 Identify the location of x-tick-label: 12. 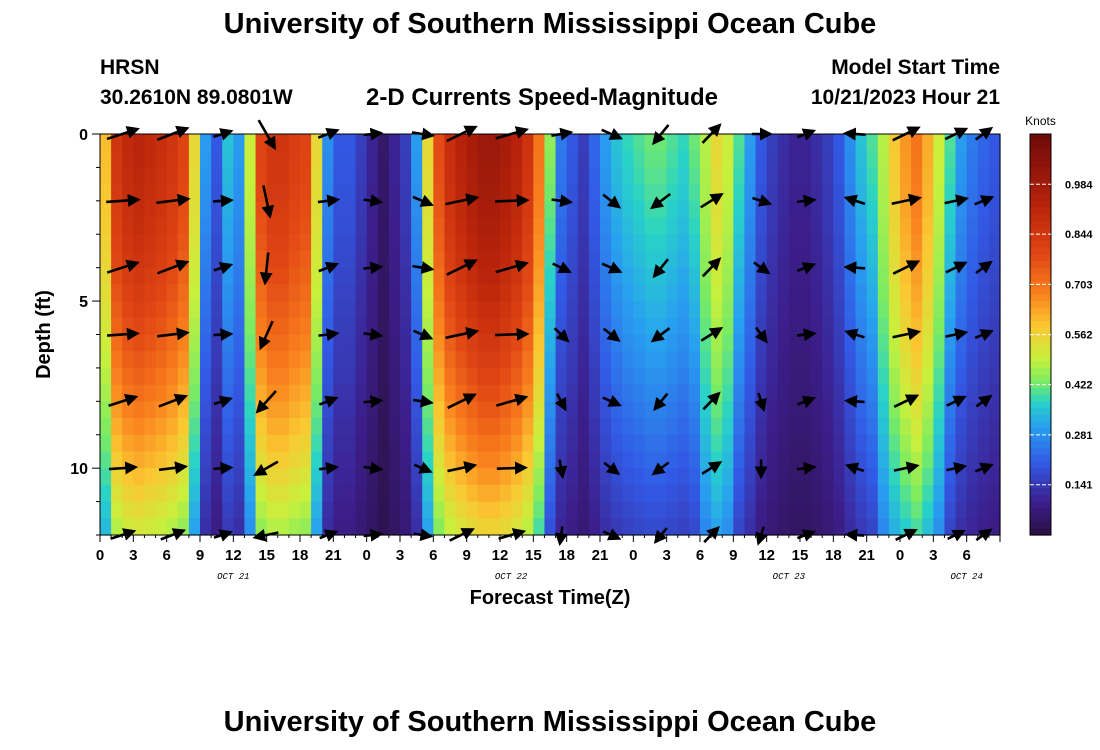
(233, 555).